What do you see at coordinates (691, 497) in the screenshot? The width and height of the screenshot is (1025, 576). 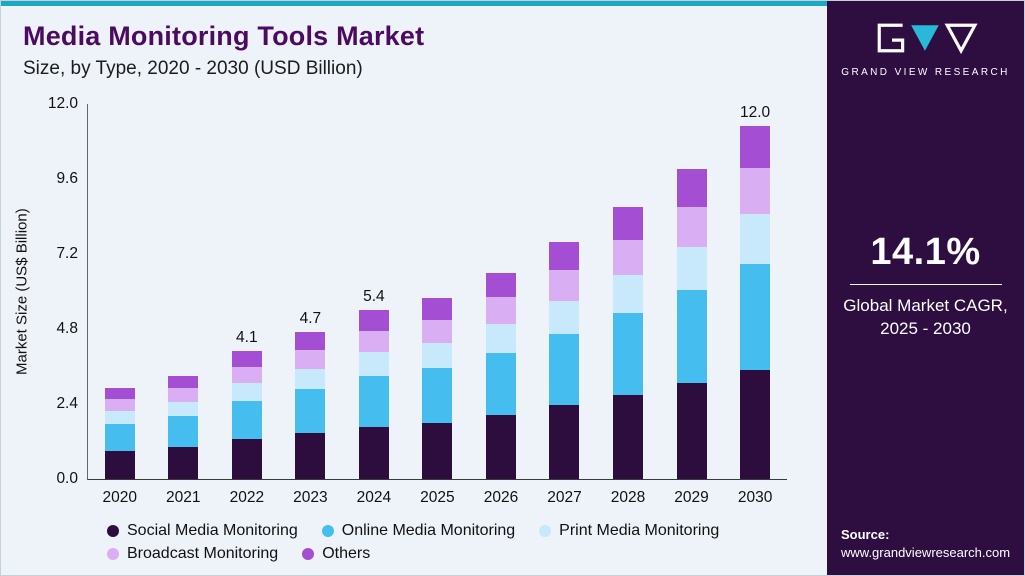 I see `x-tick-label: 2029` at bounding box center [691, 497].